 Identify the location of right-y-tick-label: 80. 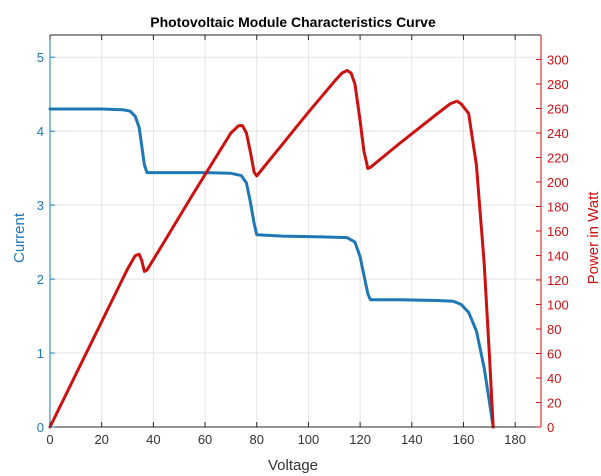
(554, 329).